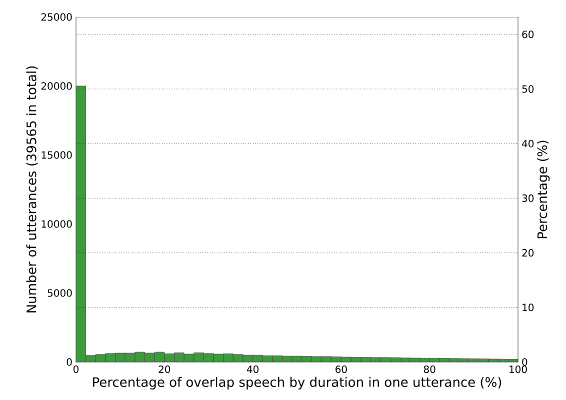 The height and width of the screenshot is (400, 566). Describe the element at coordinates (528, 308) in the screenshot. I see `y2-tick-label: 10` at that location.